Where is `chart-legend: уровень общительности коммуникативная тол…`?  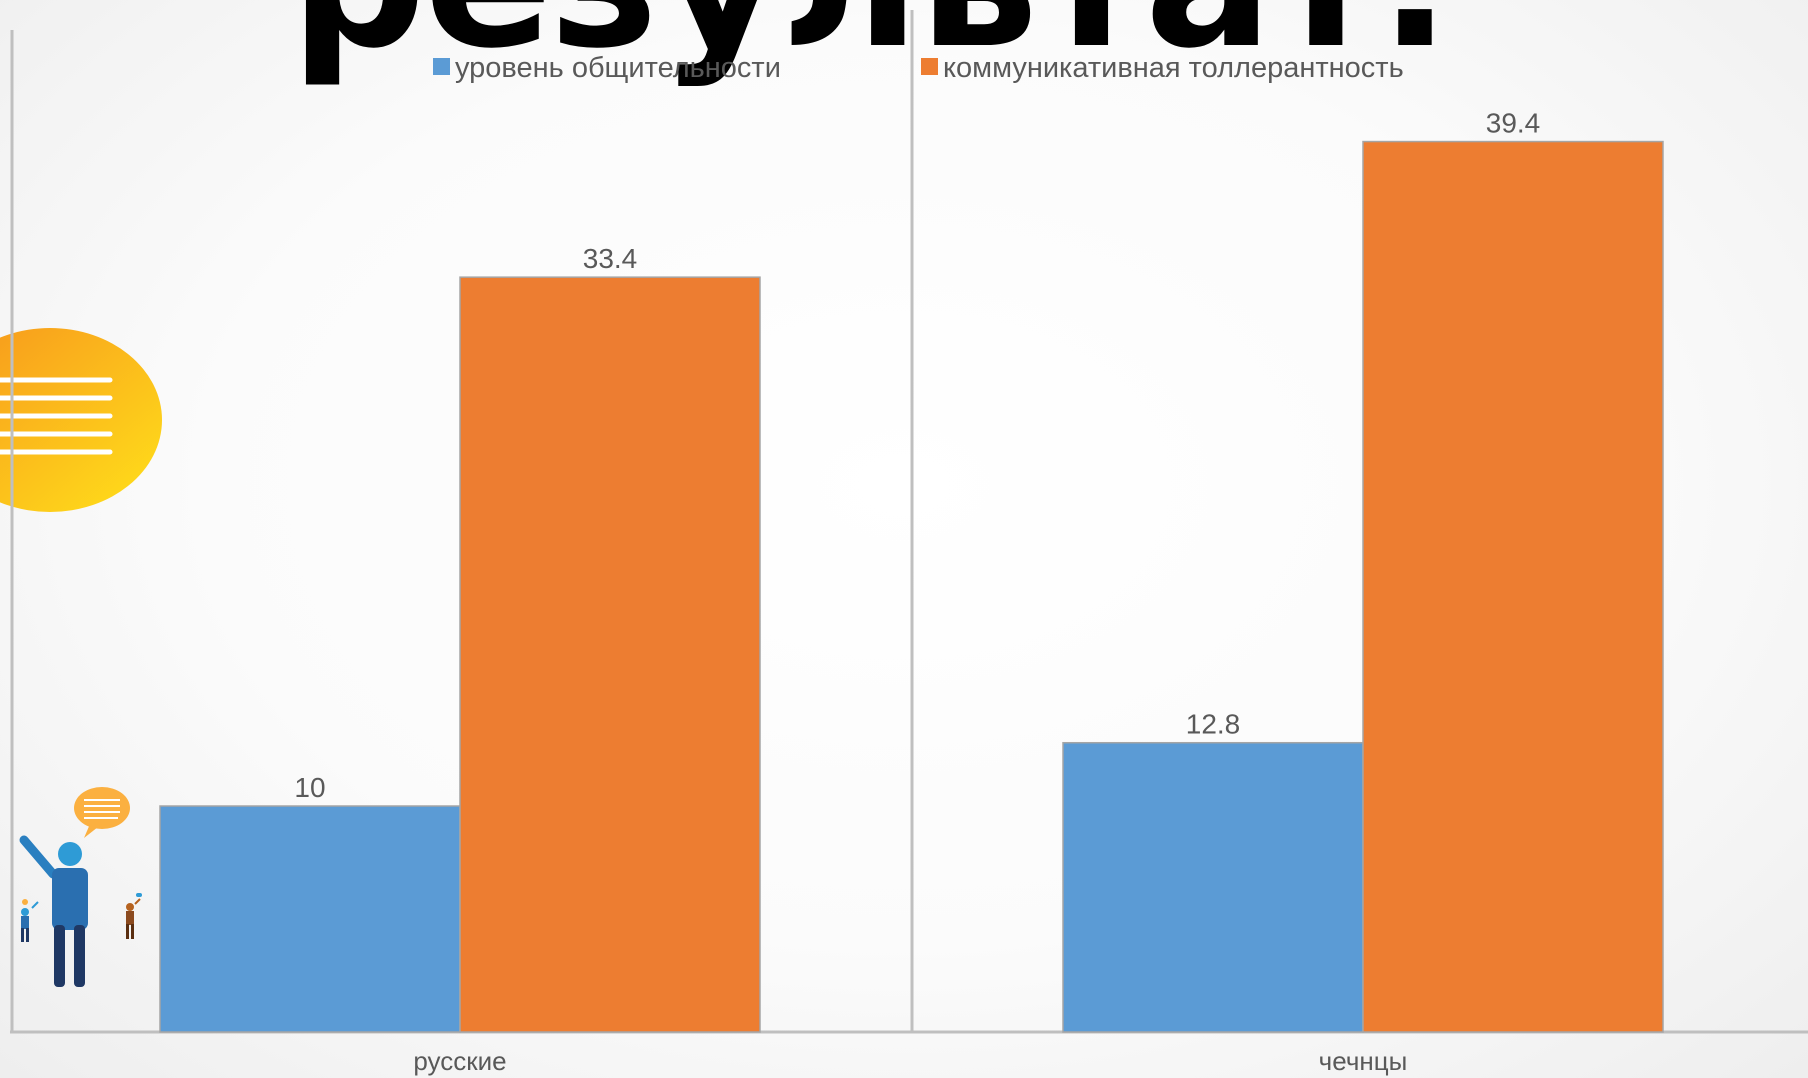 chart-legend: уровень общительности коммуникативная тол… is located at coordinates (918, 68).